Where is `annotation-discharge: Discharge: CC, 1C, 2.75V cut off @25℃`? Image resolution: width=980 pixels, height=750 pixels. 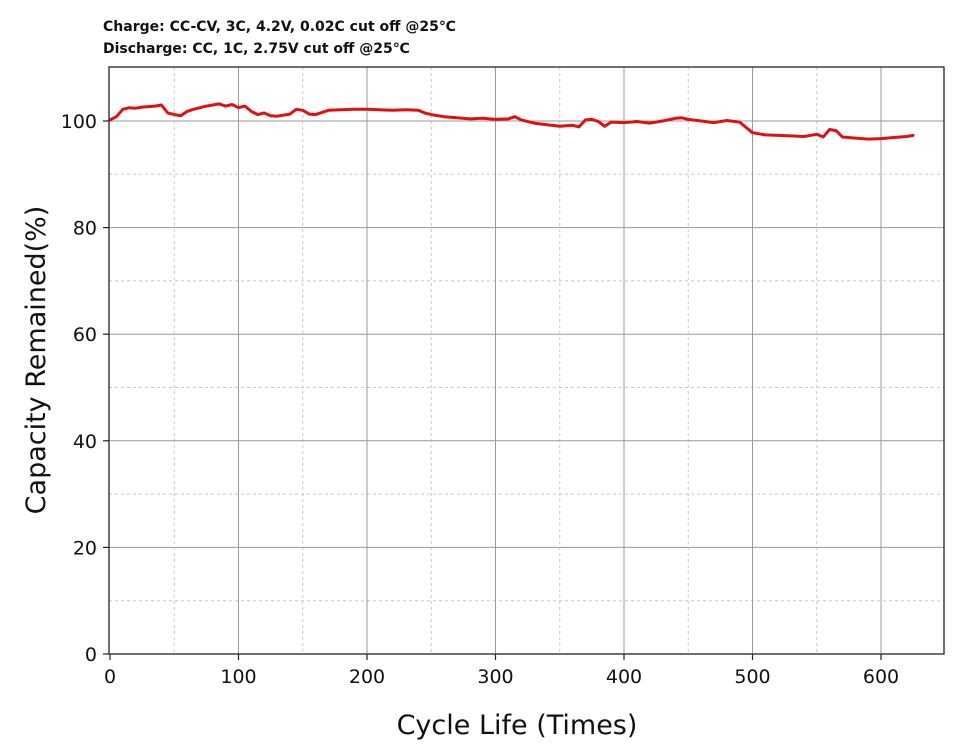
annotation-discharge: Discharge: CC, 1C, 2.75V cut off @25℃ is located at coordinates (256, 49).